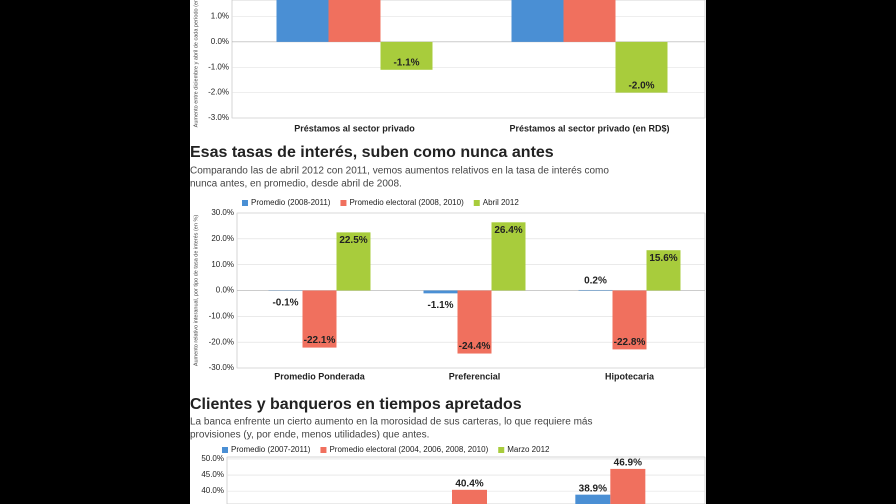 The height and width of the screenshot is (504, 896). Describe the element at coordinates (630, 376) in the screenshot. I see `x-tick-label: Hipotecaria` at that location.